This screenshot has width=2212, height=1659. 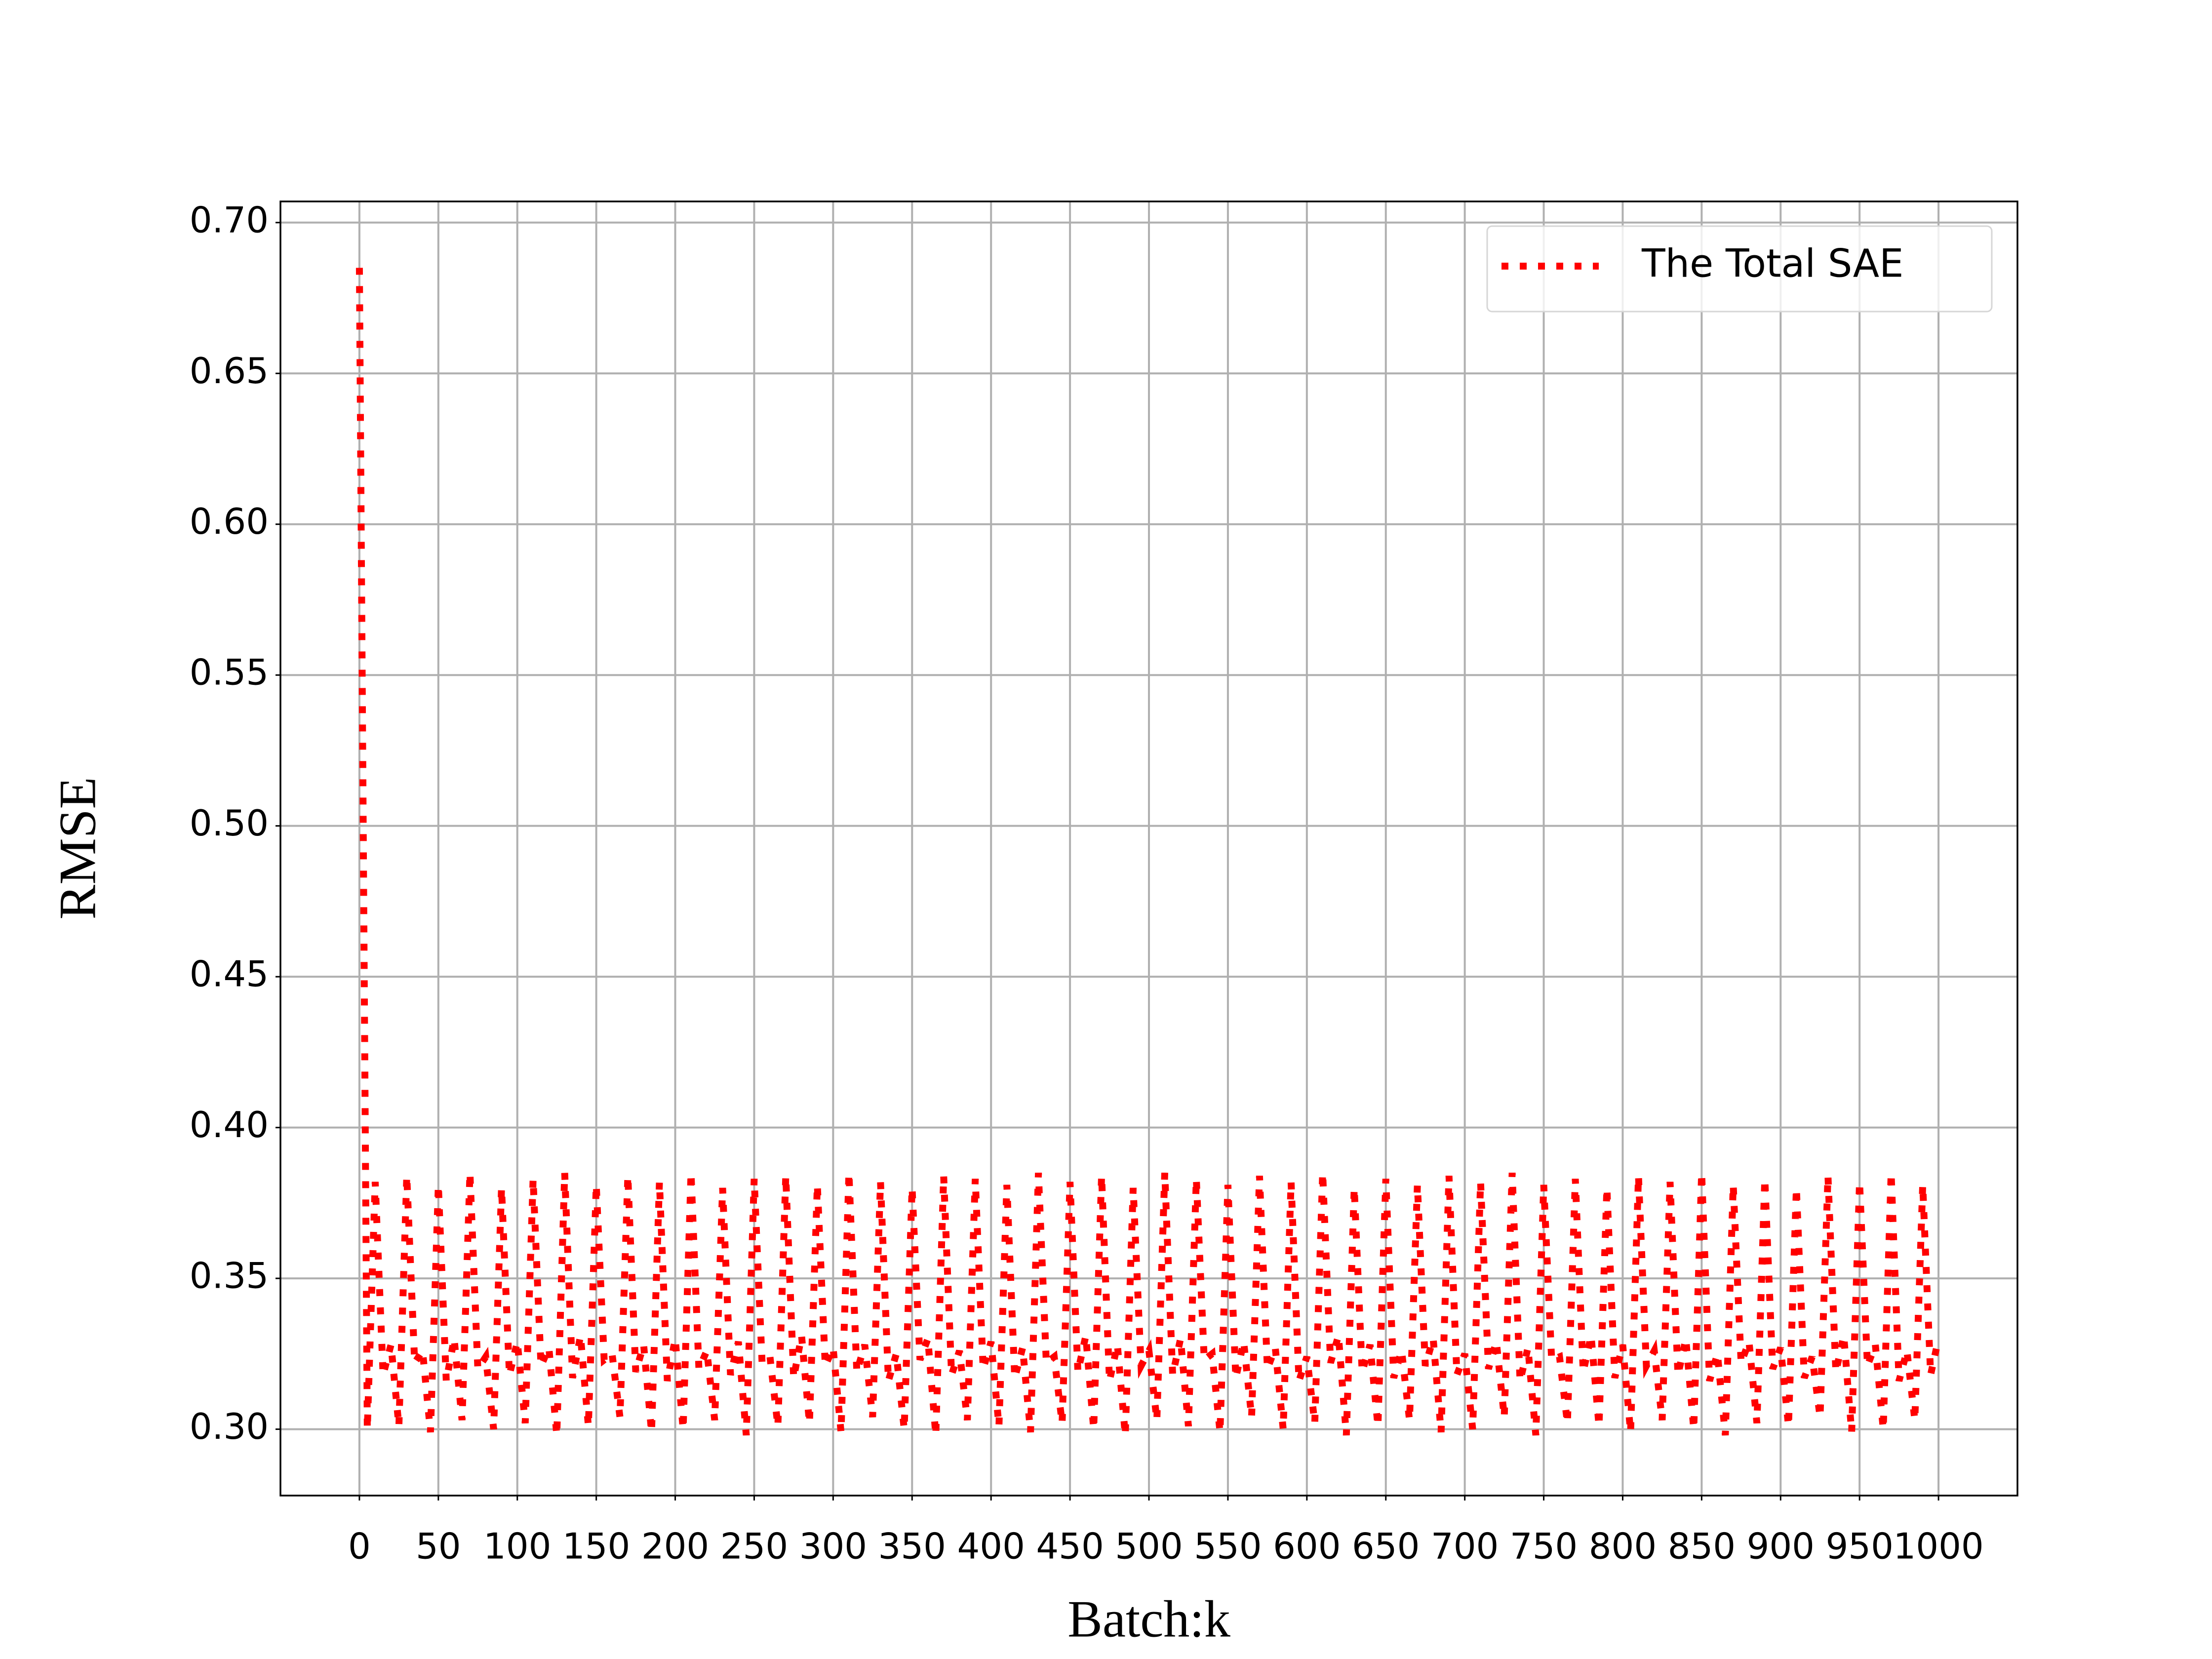 I want to click on y-tick-label: 0.40, so click(x=229, y=1125).